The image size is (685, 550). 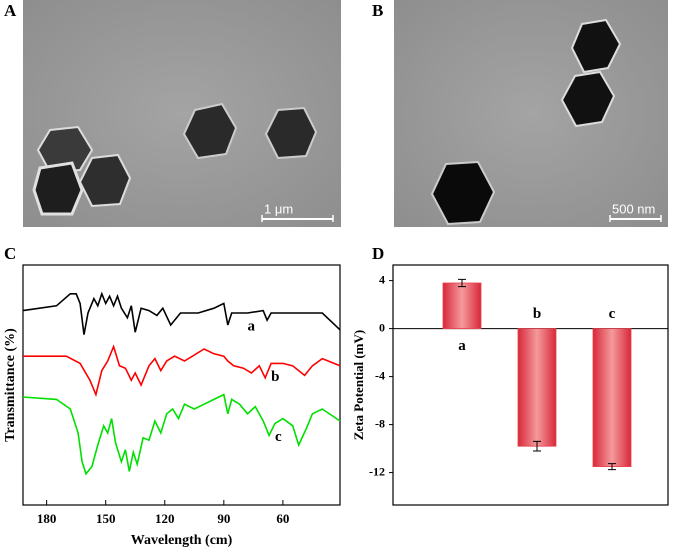 I want to click on y-tick-label: -4, so click(x=380, y=375).